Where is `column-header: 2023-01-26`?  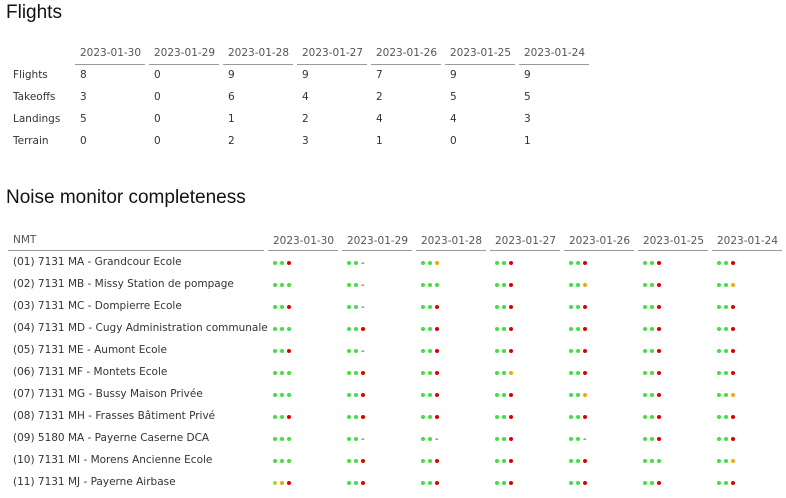 column-header: 2023-01-26 is located at coordinates (600, 241).